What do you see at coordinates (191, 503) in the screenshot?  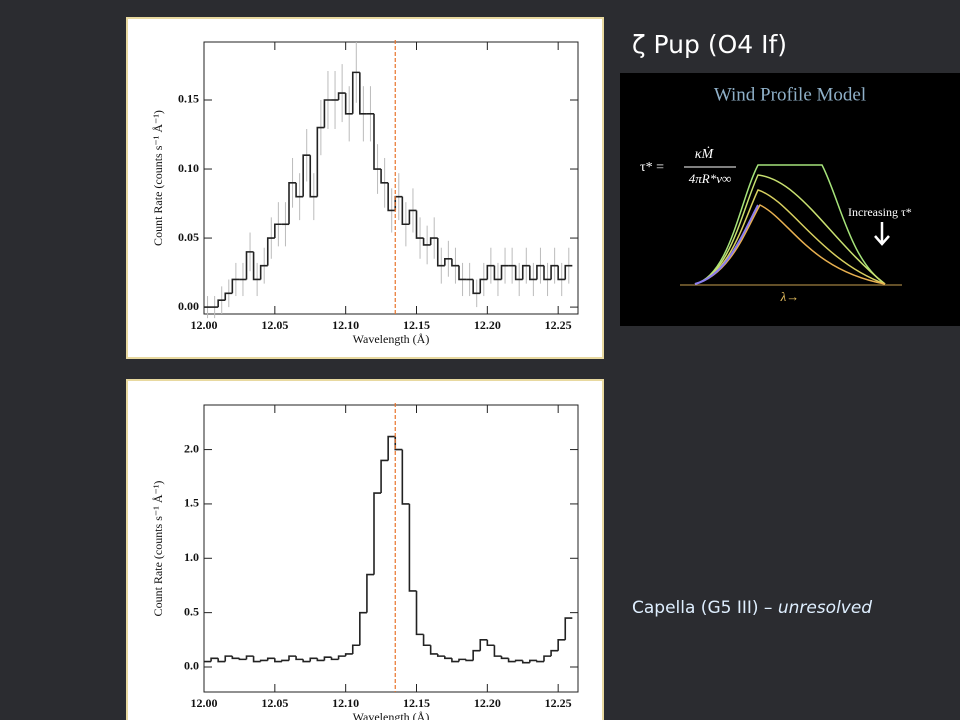 I see `y-tick-label: 1.5` at bounding box center [191, 503].